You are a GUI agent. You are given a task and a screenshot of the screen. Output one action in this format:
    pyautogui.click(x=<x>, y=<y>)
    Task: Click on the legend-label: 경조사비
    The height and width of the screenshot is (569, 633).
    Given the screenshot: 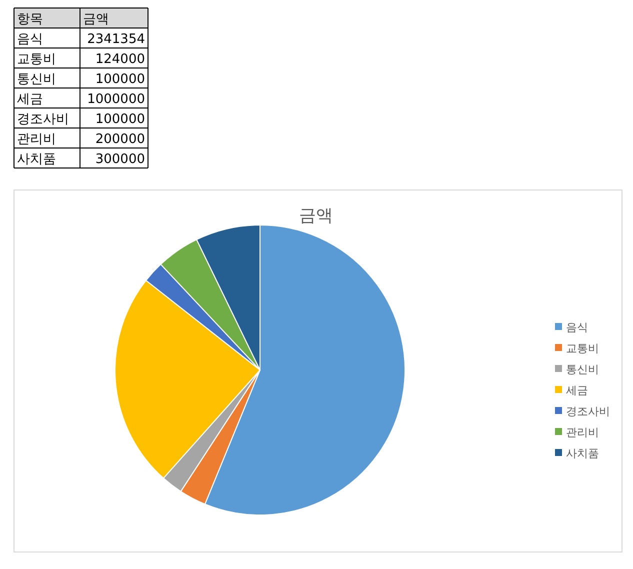 What is the action you would take?
    pyautogui.click(x=588, y=411)
    